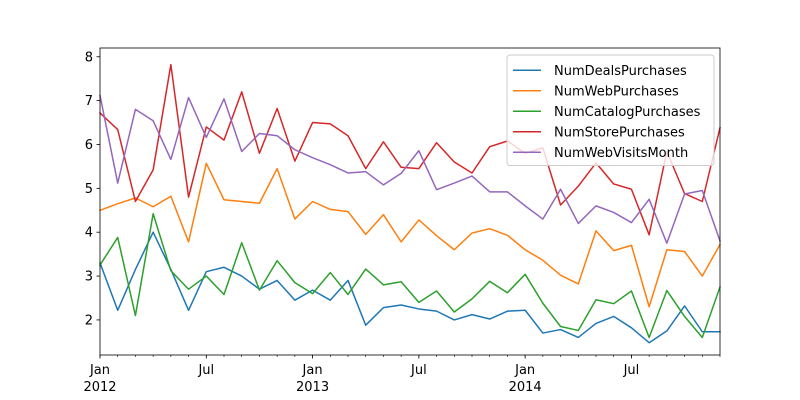 The width and height of the screenshot is (800, 400). I want to click on x-tick-label-3: Jul, so click(418, 370).